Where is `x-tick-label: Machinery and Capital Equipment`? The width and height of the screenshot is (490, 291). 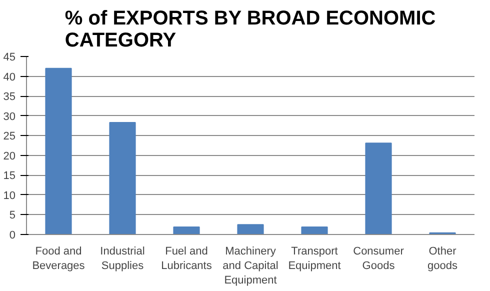
x-tick-label: Machinery and Capital Equipment is located at coordinates (250, 266).